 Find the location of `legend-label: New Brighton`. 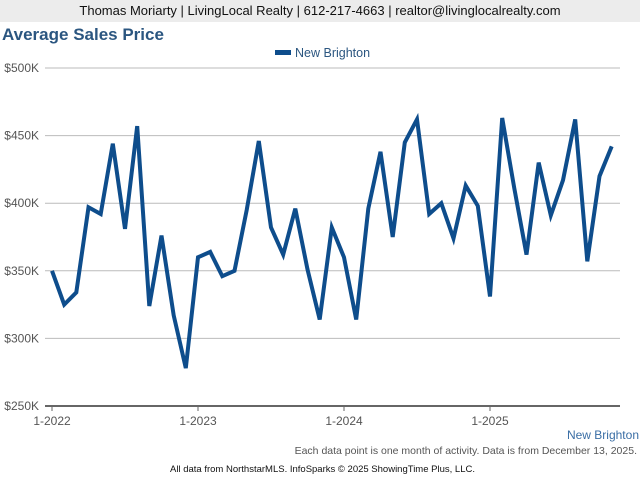

legend-label: New Brighton is located at coordinates (332, 53).